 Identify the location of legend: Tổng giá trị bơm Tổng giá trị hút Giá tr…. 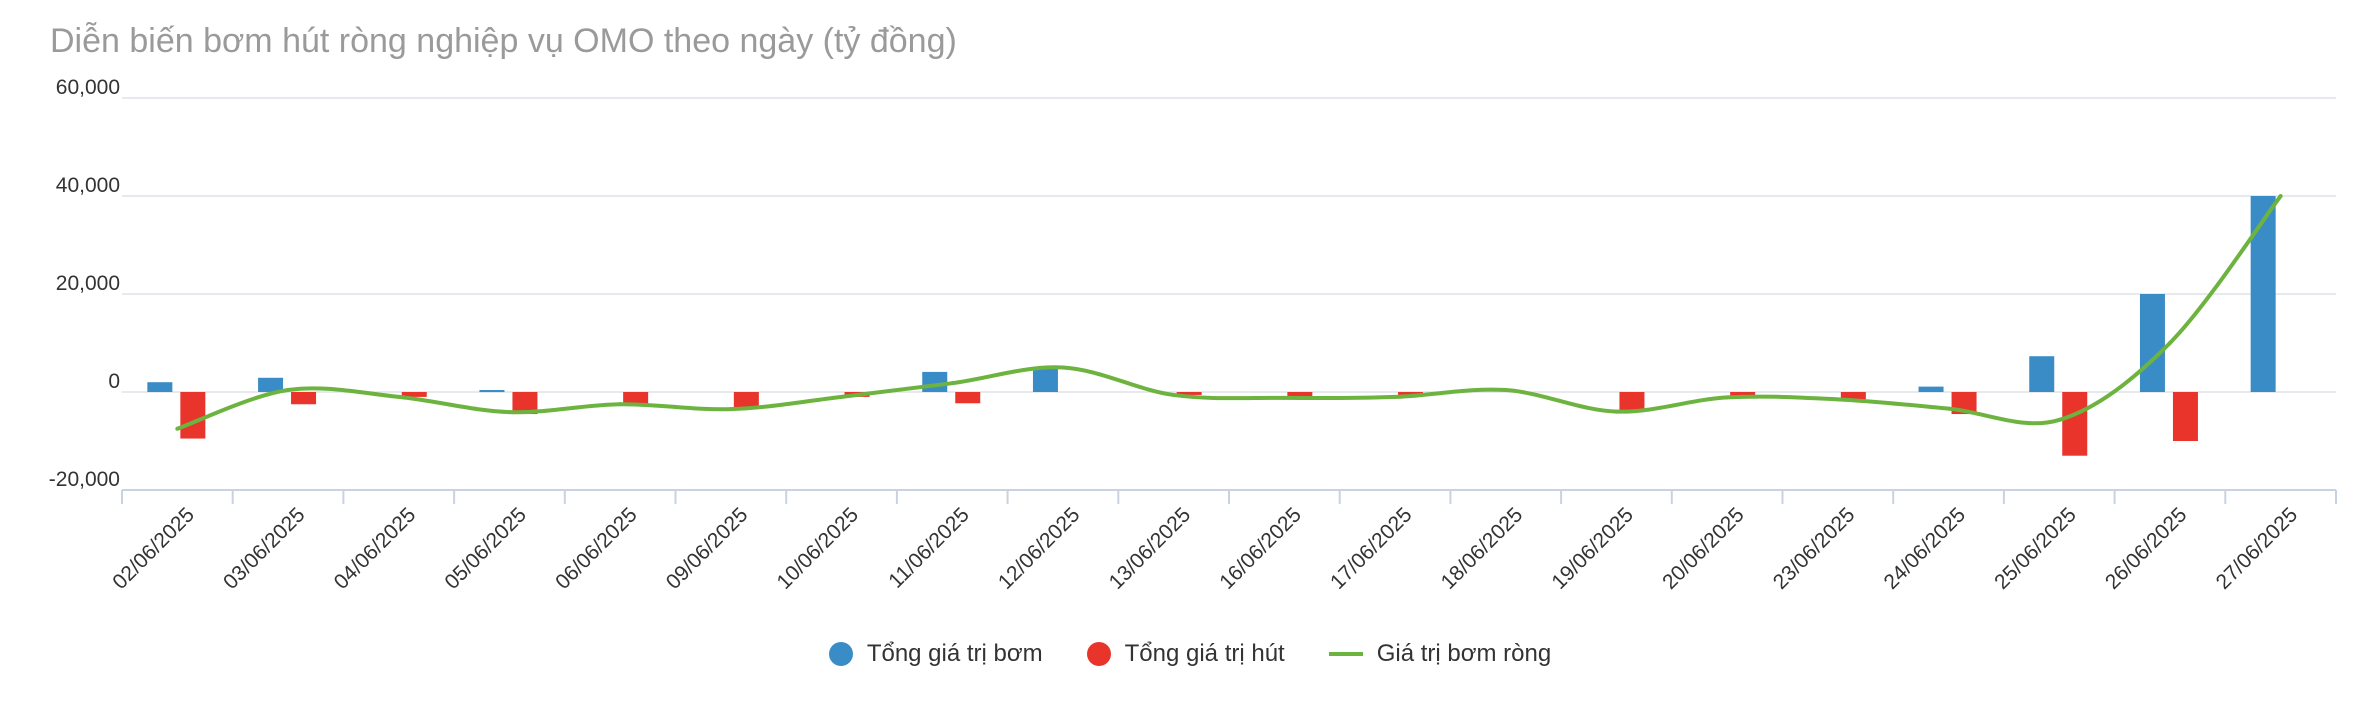
(1190, 654).